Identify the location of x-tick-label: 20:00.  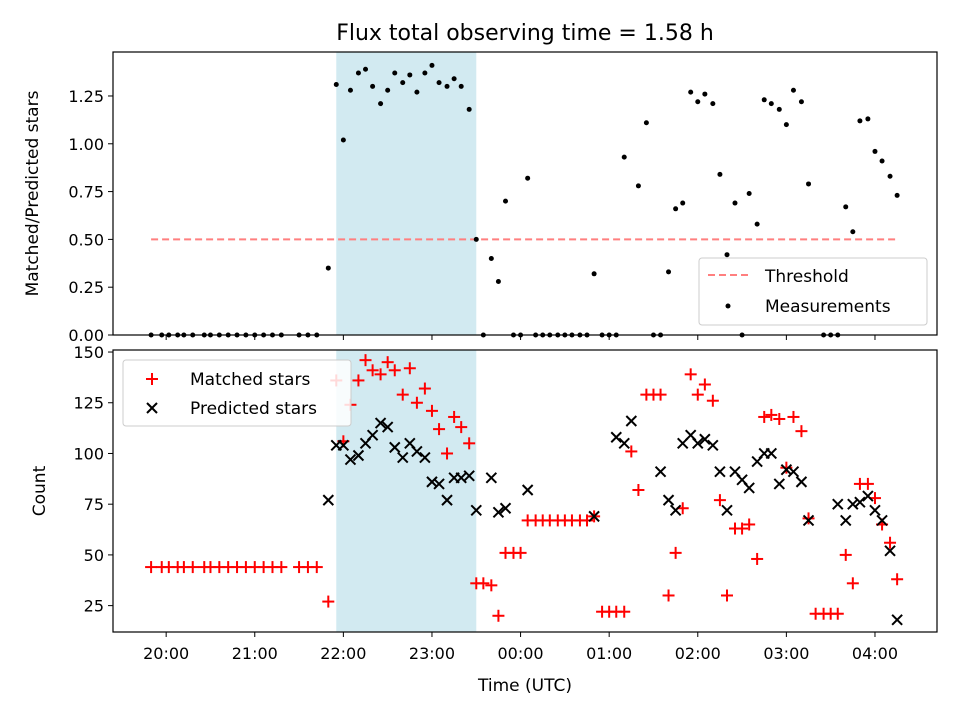
(166, 653).